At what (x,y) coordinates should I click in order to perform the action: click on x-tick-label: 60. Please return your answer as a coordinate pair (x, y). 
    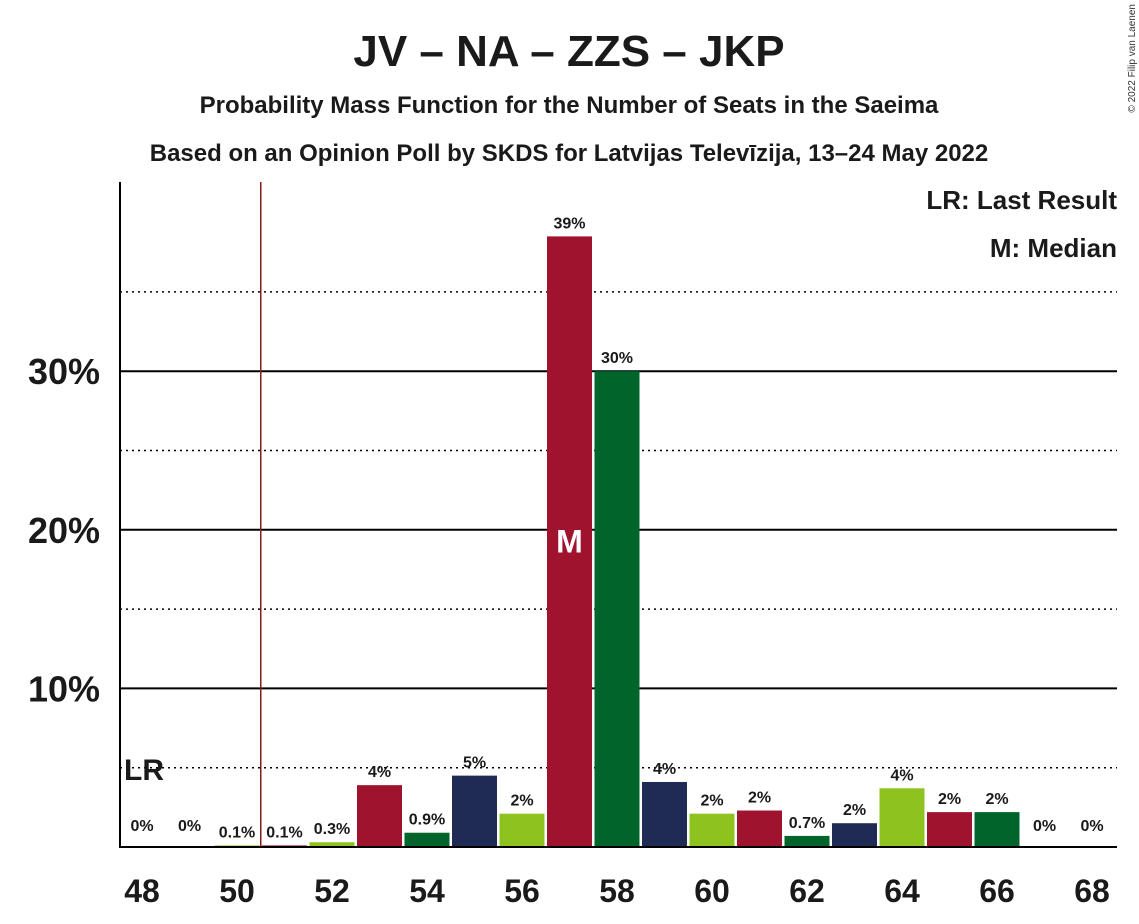
    Looking at the image, I should click on (712, 891).